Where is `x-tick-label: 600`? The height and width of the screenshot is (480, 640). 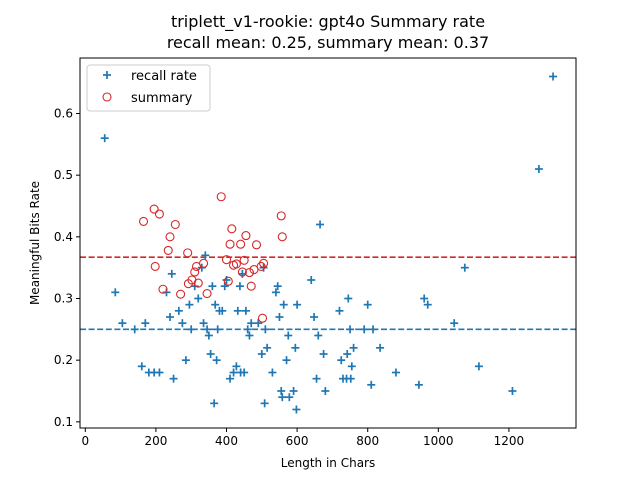
x-tick-label: 600 is located at coordinates (297, 441).